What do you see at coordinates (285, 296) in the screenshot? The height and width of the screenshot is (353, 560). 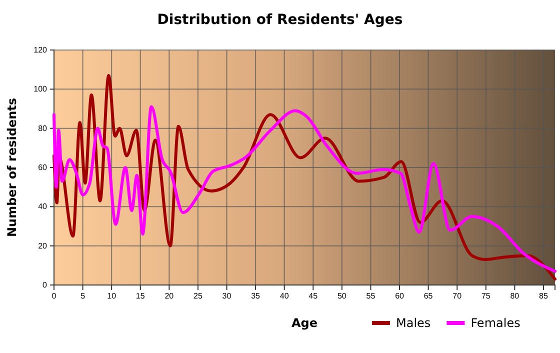 I see `x-tick-label: 40` at bounding box center [285, 296].